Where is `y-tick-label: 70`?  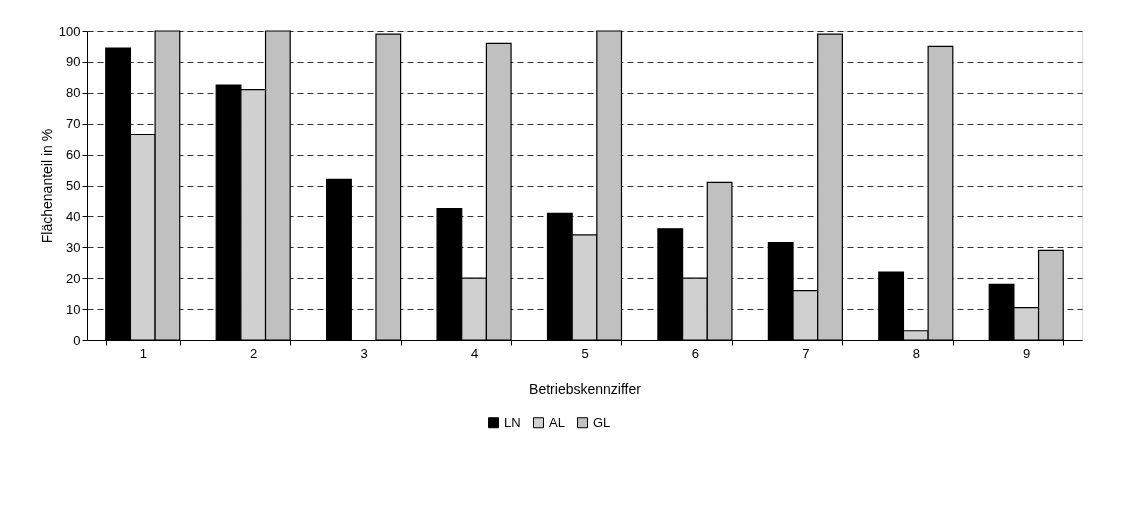
y-tick-label: 70 is located at coordinates (73, 124).